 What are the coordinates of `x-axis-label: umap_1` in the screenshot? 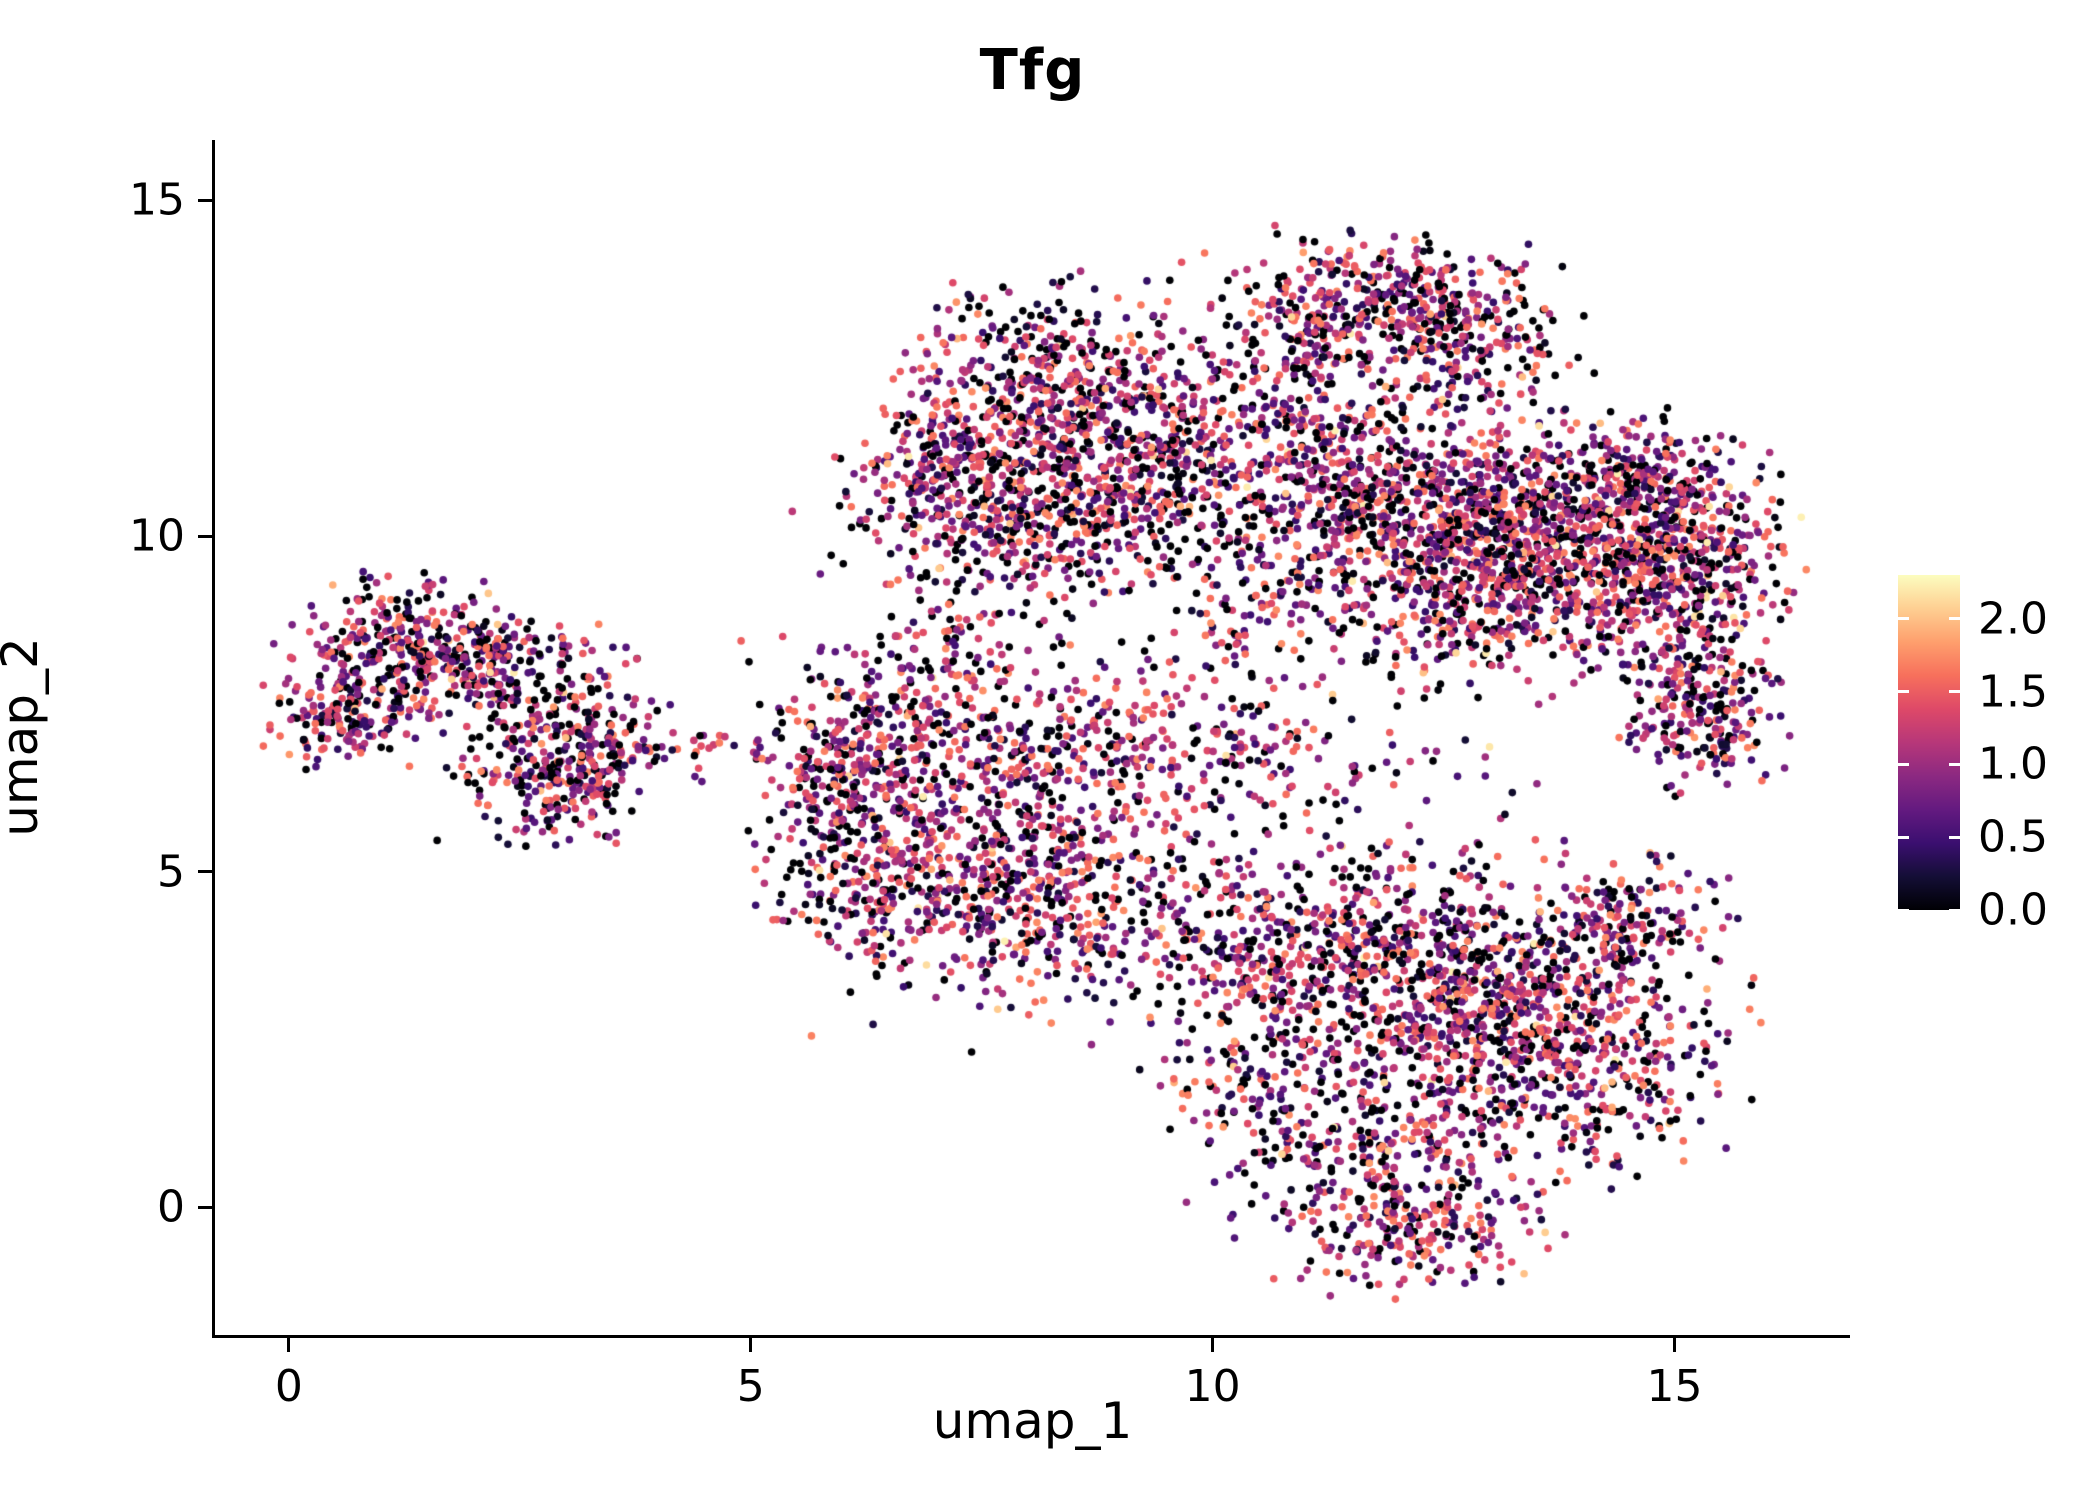 It's located at (1032, 1421).